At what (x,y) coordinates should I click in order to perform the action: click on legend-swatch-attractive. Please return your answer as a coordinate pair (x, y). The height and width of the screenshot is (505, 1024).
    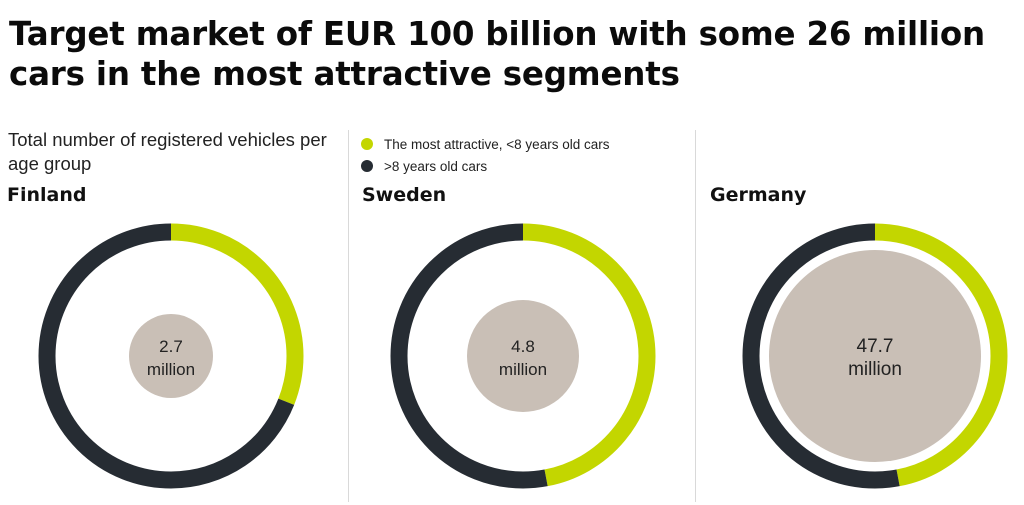
    Looking at the image, I should click on (367, 144).